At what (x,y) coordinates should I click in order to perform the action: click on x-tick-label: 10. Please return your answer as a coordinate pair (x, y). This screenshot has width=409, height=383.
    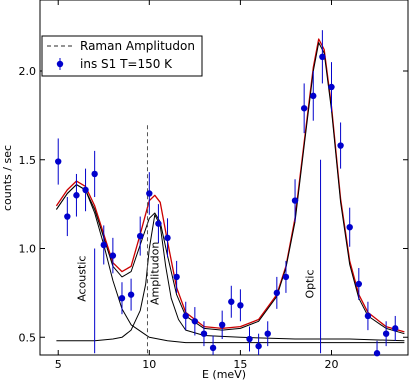
    Looking at the image, I should click on (149, 364).